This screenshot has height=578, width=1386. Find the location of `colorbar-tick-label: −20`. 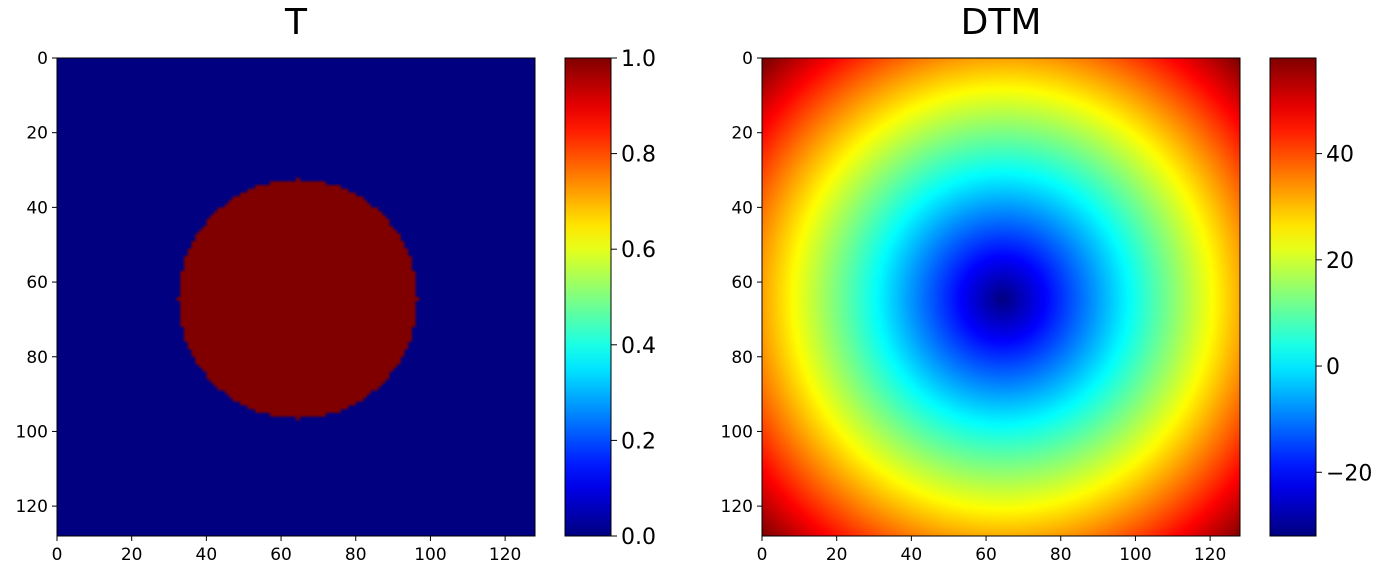

colorbar-tick-label: −20 is located at coordinates (1349, 473).